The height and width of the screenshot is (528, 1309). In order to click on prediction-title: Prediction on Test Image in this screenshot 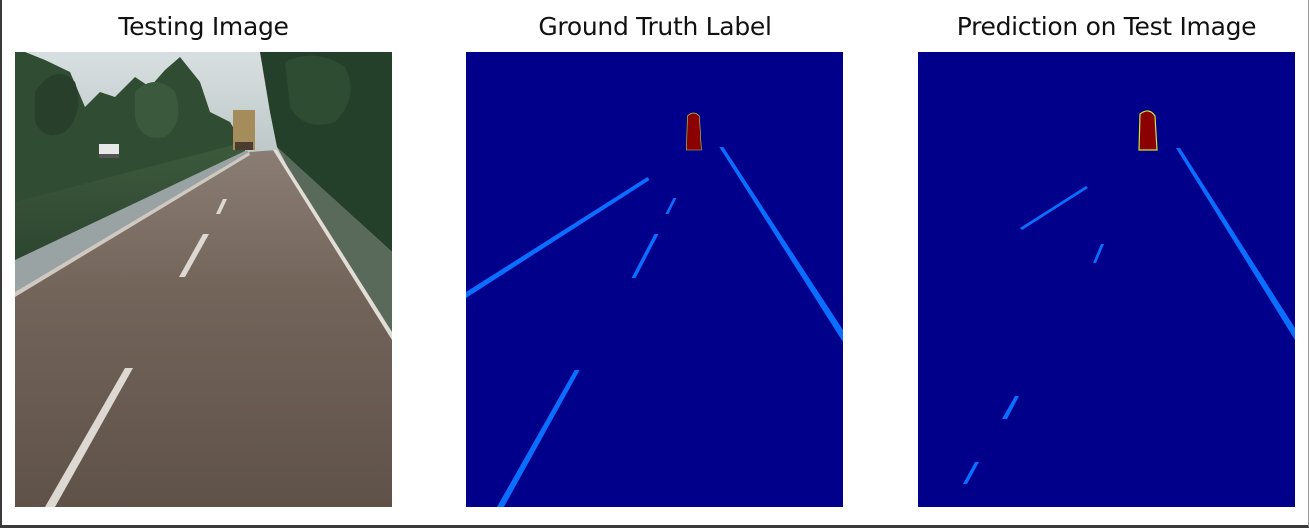, I will do `click(1106, 26)`.